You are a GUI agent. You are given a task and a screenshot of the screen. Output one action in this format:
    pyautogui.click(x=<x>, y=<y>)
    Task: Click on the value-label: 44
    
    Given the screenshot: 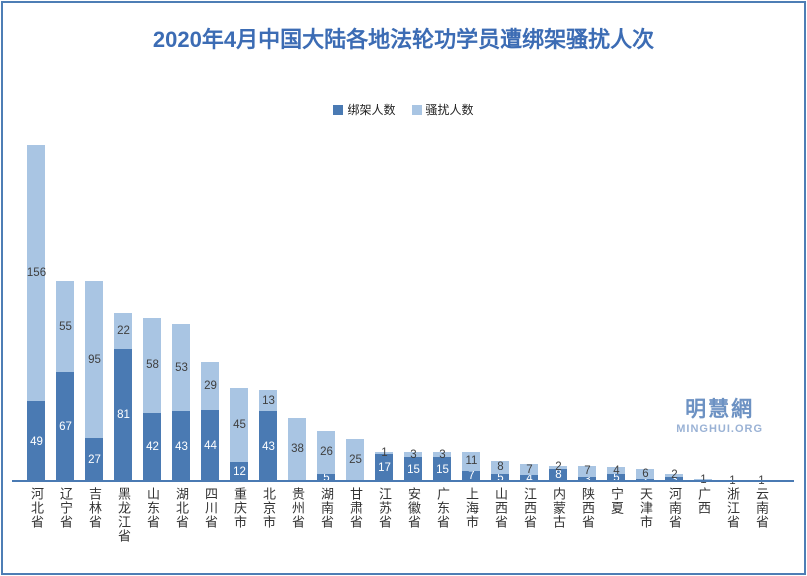 What is the action you would take?
    pyautogui.click(x=210, y=445)
    